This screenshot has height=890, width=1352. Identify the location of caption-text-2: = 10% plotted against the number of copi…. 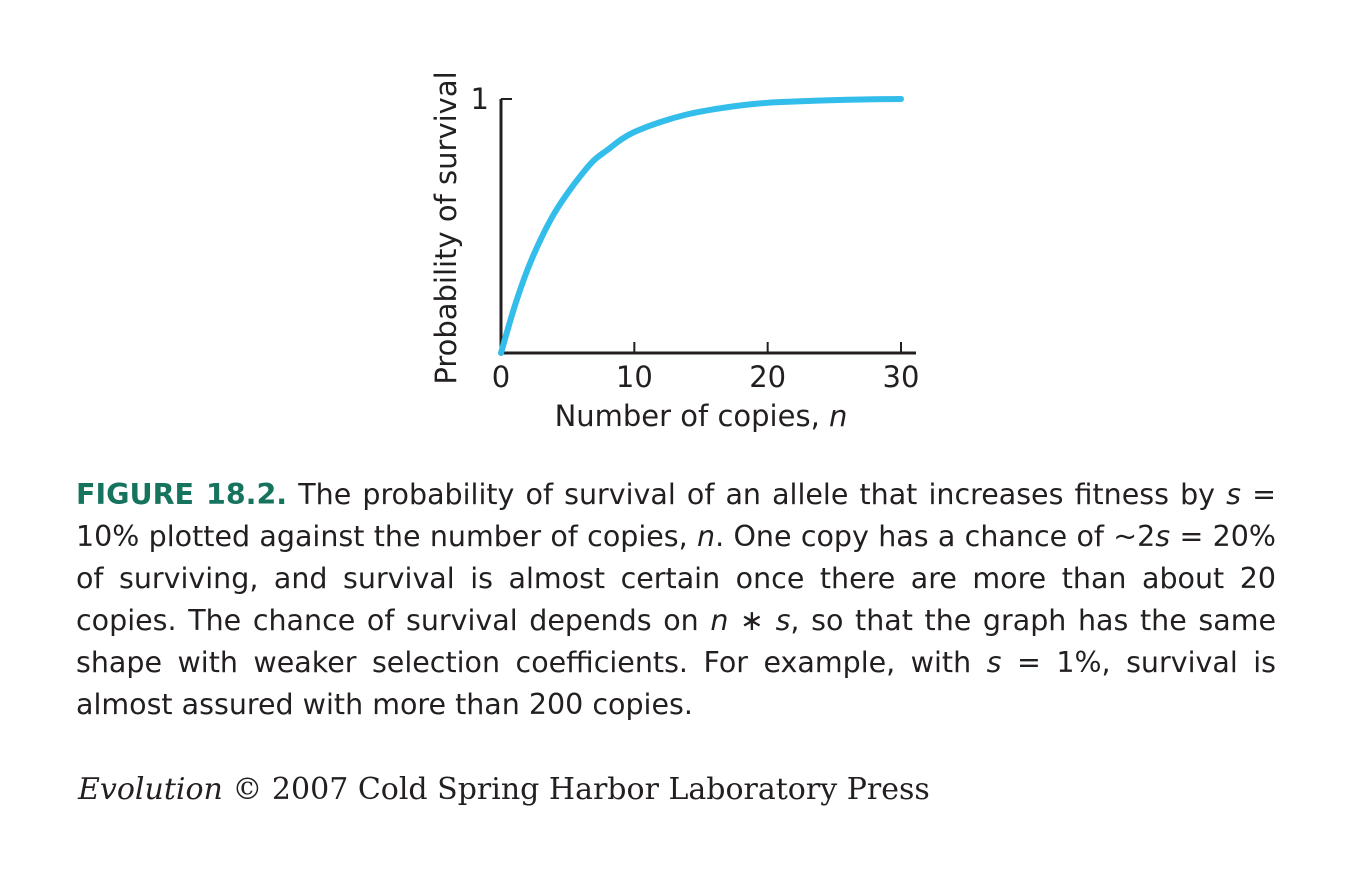
(676, 515).